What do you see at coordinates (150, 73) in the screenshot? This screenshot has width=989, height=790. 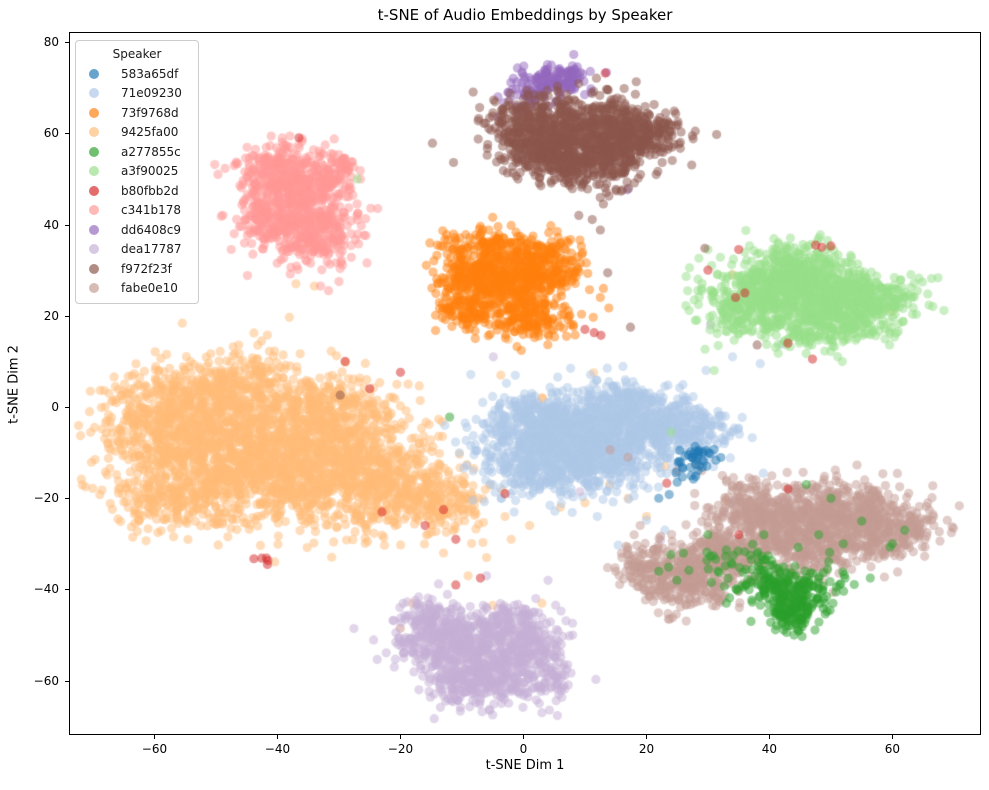 I see `legend-item-label: 583a65df` at bounding box center [150, 73].